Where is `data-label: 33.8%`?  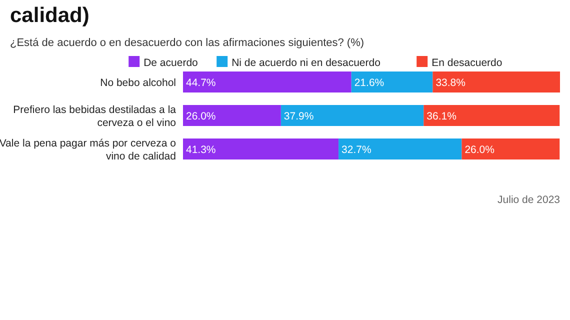 data-label: 33.8% is located at coordinates (451, 83).